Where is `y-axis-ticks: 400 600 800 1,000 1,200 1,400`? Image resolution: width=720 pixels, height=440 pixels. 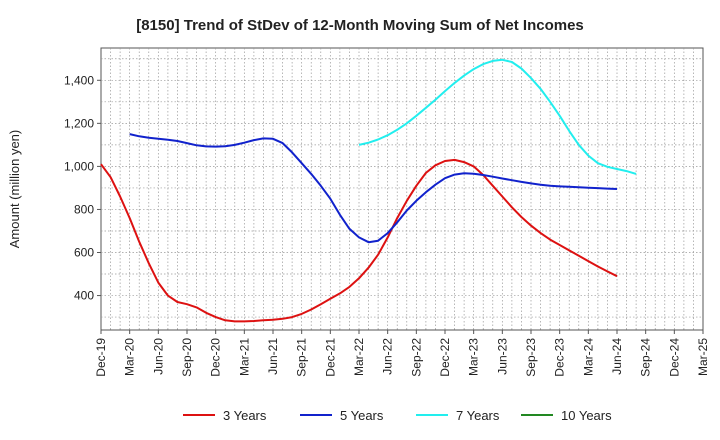
y-axis-ticks: 400 600 800 1,000 1,200 1,400 is located at coordinates (82, 188).